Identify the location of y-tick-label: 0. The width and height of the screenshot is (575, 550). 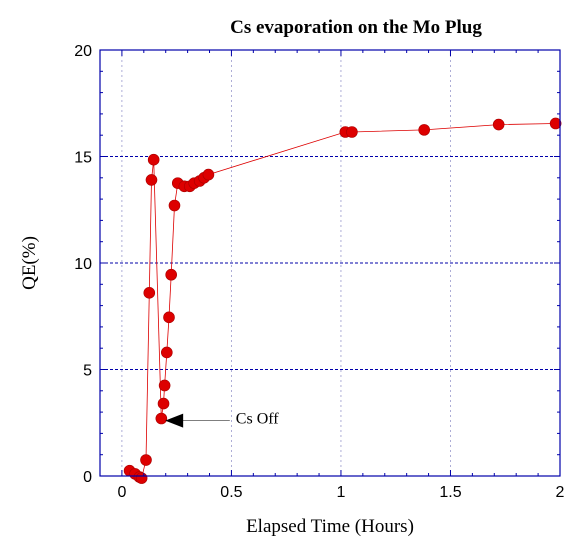
(87, 477).